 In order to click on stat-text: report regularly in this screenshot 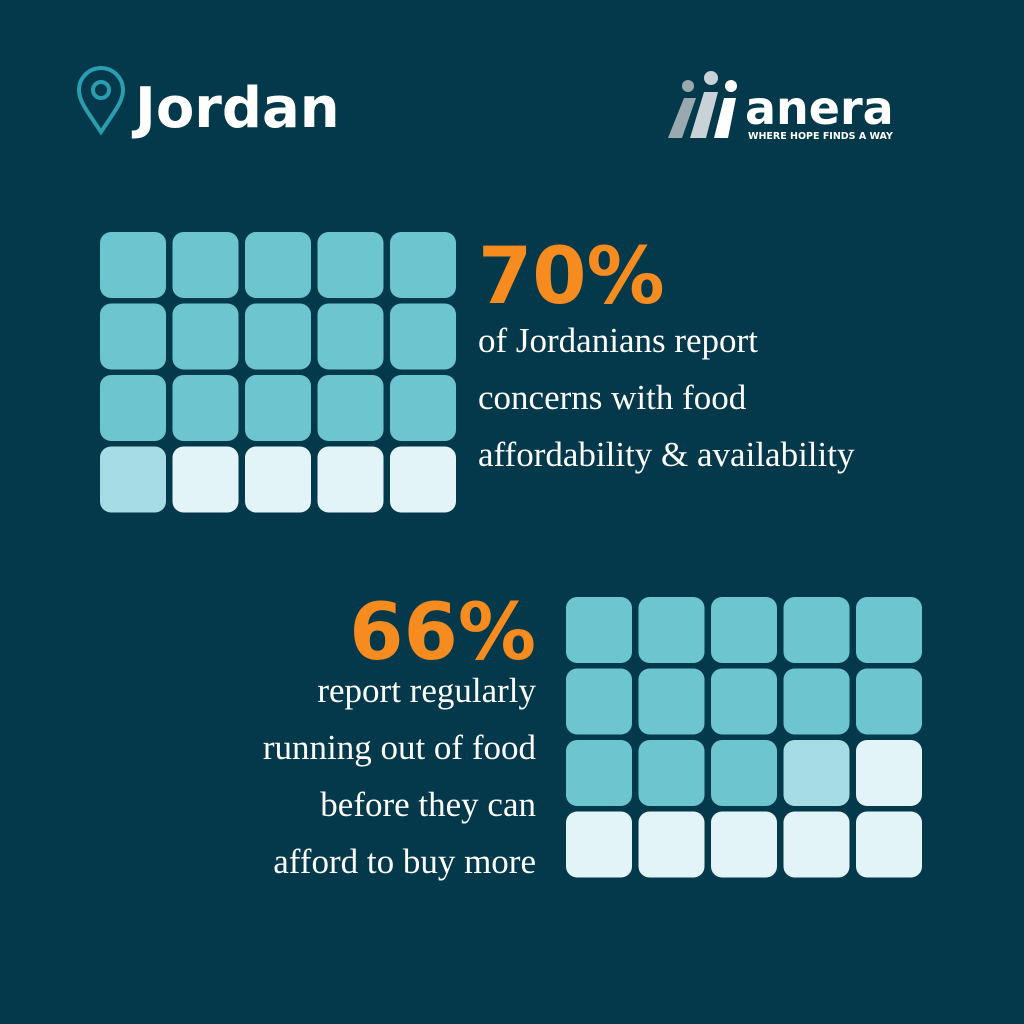, I will do `click(426, 690)`.